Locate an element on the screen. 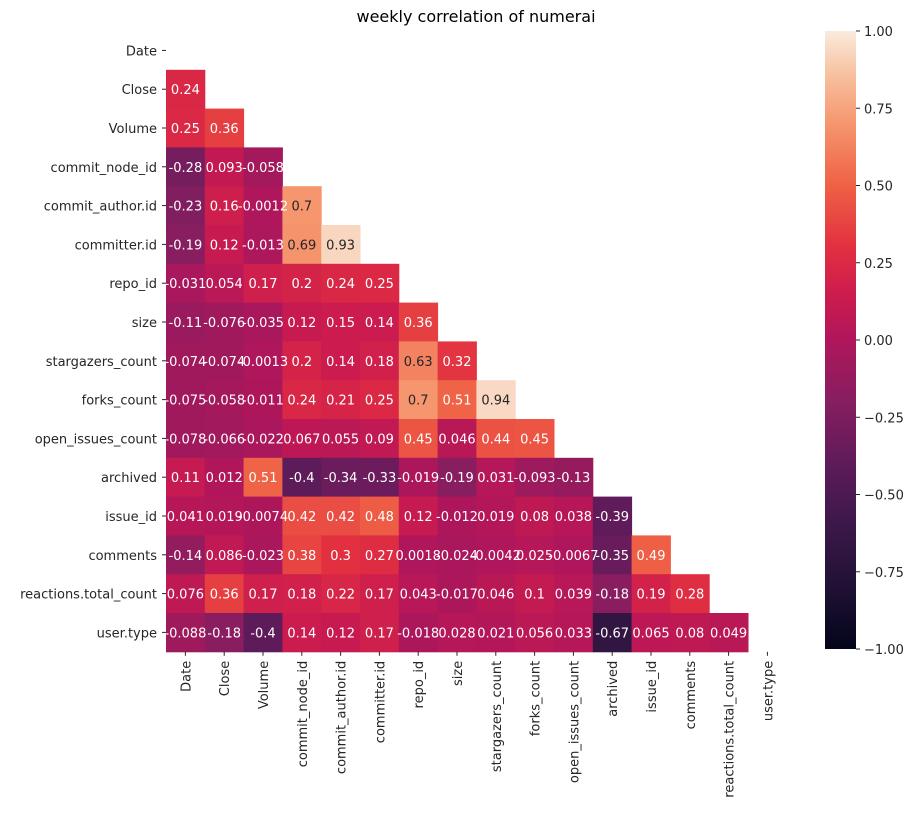 This screenshot has width=917, height=814. cell-value-label: -0.012 is located at coordinates (457, 517).